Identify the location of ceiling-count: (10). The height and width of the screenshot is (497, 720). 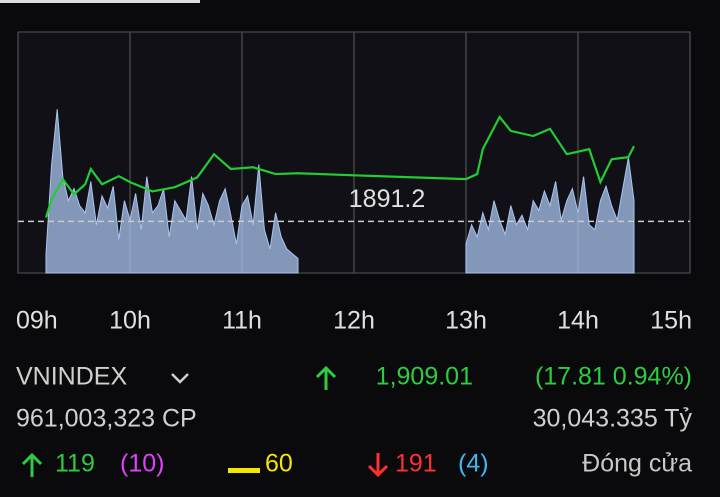
(142, 464).